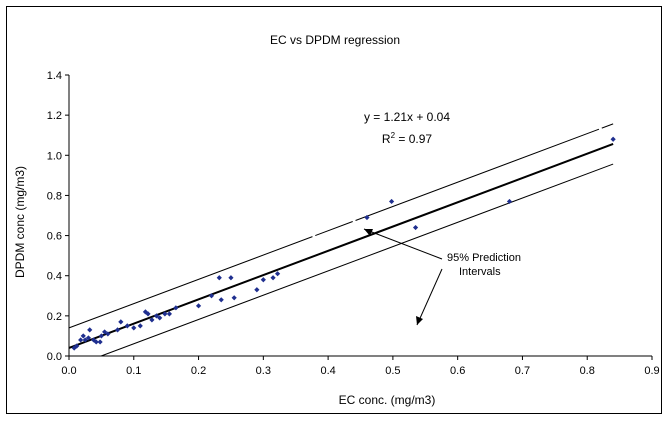 The width and height of the screenshot is (669, 421). What do you see at coordinates (403, 244) in the screenshot?
I see `annotation-arrow-upper` at bounding box center [403, 244].